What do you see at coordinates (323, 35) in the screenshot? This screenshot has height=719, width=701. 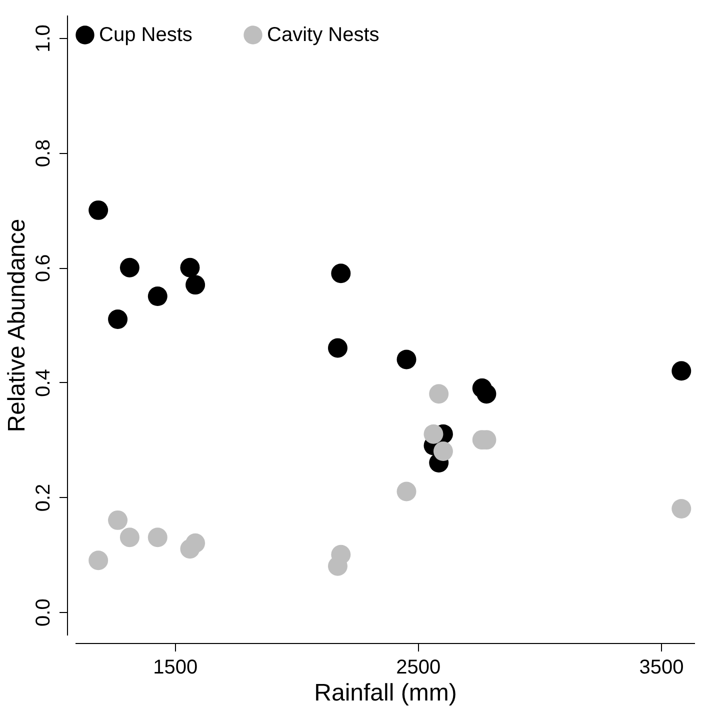 I see `legend-label: Cavity Nests` at bounding box center [323, 35].